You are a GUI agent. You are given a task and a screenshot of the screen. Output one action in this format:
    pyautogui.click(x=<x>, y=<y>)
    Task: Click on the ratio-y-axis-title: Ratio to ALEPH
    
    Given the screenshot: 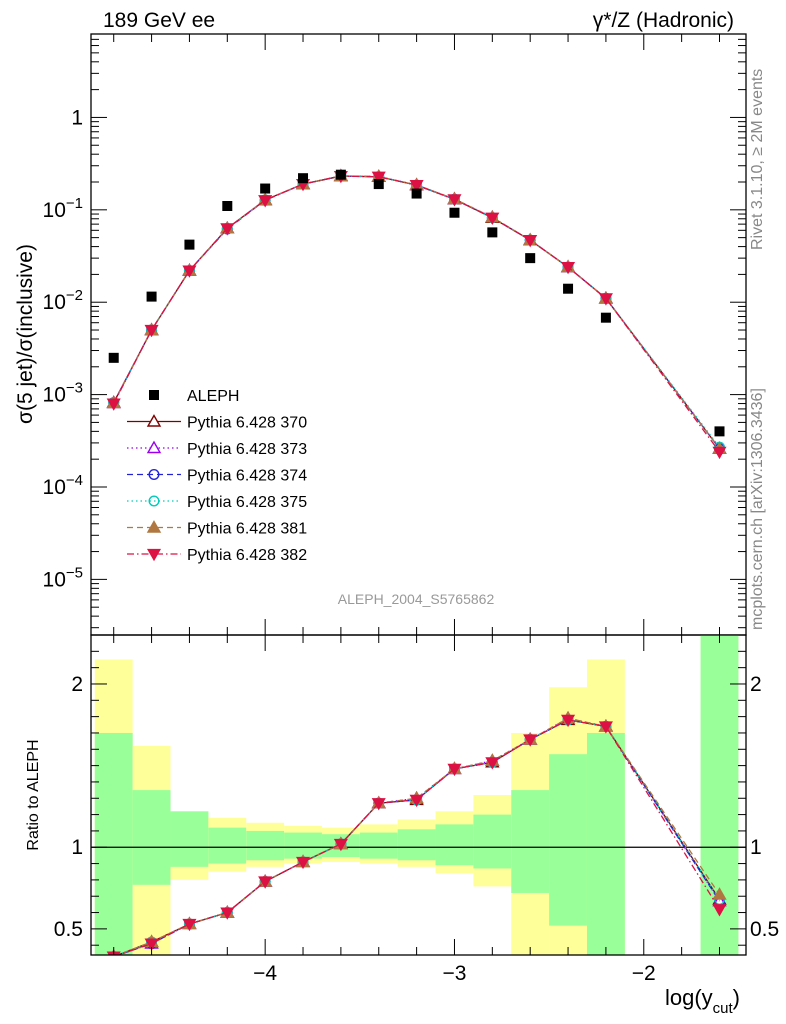 What is the action you would take?
    pyautogui.click(x=33, y=794)
    